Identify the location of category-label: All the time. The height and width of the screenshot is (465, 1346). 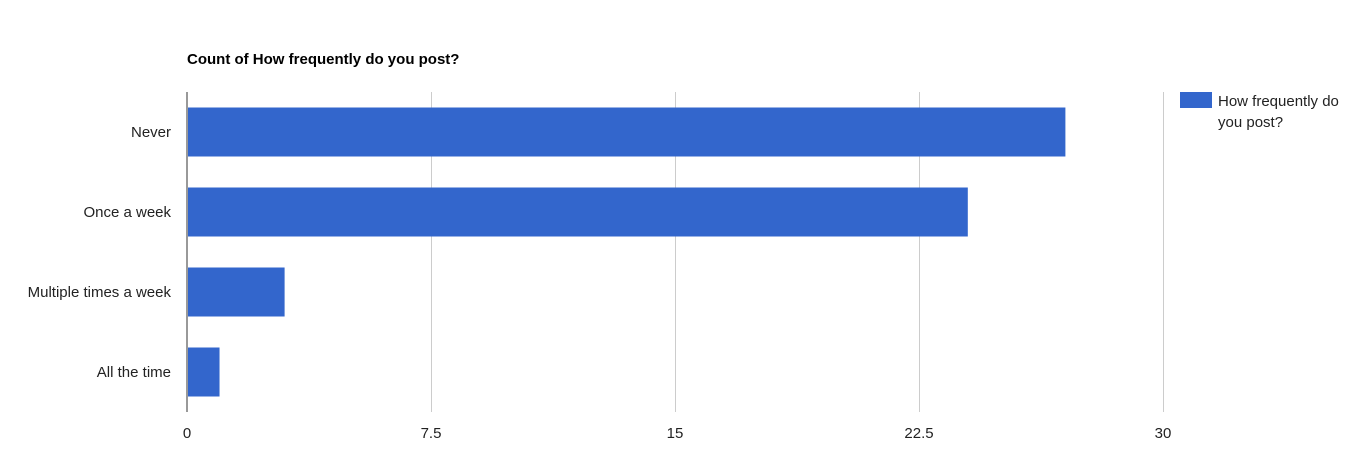
(134, 372).